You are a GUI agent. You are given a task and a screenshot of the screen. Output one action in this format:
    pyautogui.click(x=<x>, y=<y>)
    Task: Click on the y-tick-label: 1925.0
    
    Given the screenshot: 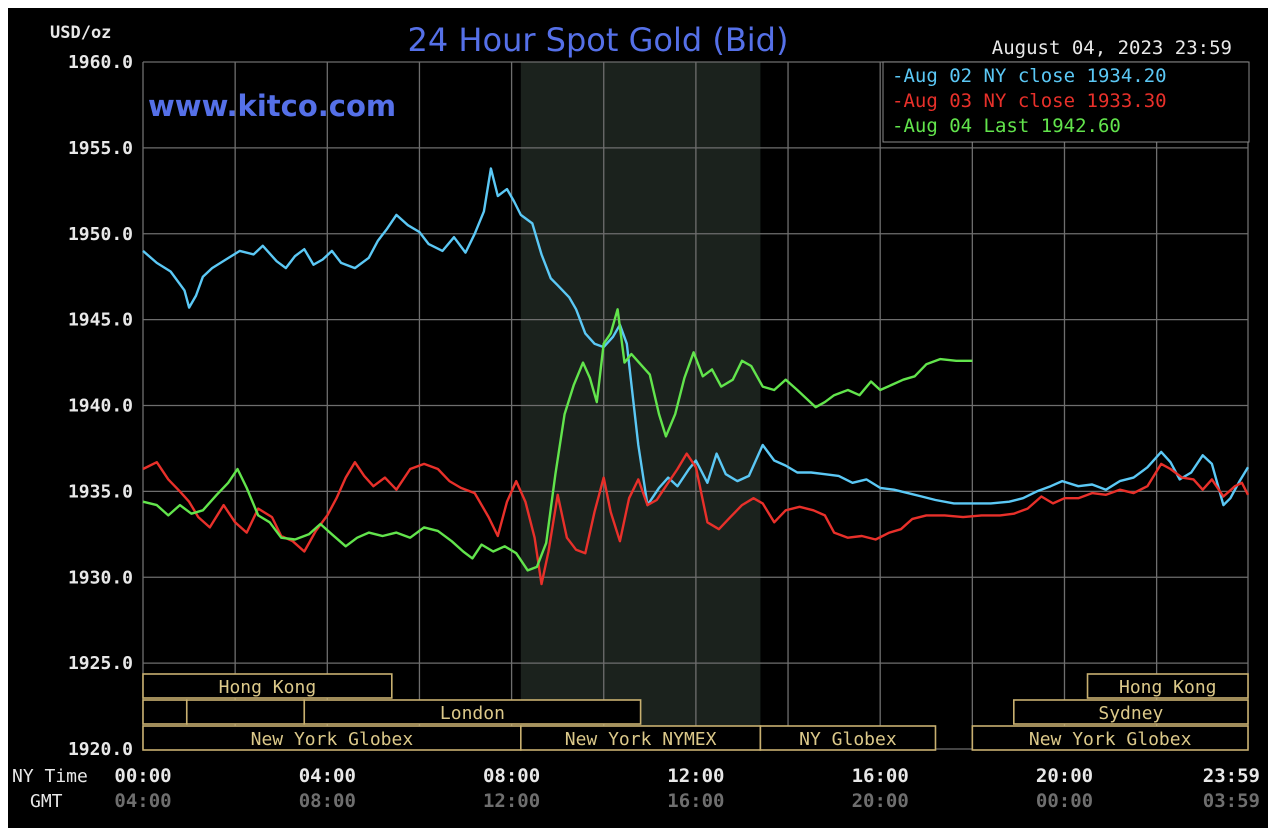 What is the action you would take?
    pyautogui.click(x=100, y=663)
    